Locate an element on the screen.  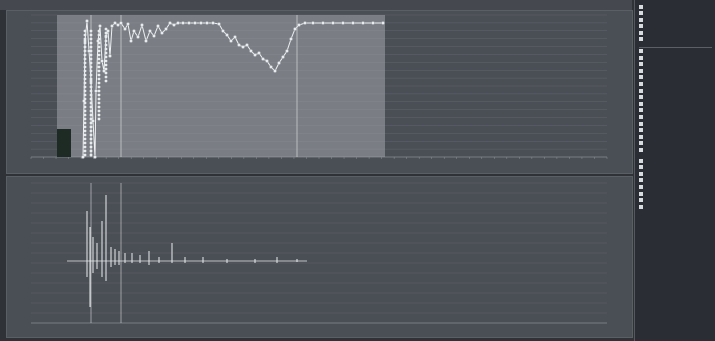
statistics-sidebar is located at coordinates (674, 170).